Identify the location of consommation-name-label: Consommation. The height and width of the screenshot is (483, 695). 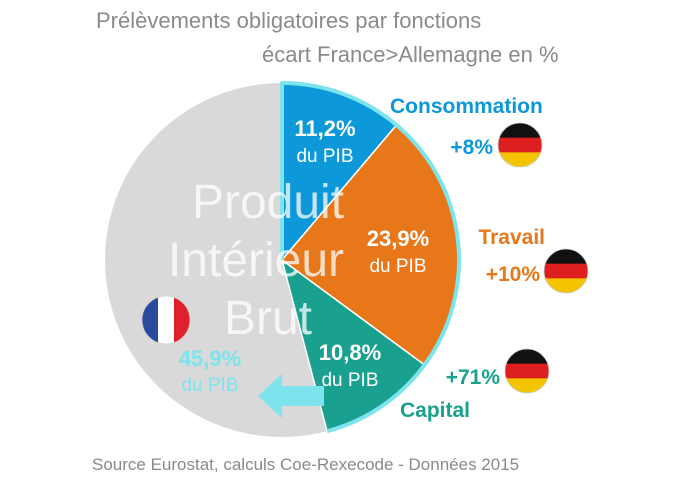
(466, 106).